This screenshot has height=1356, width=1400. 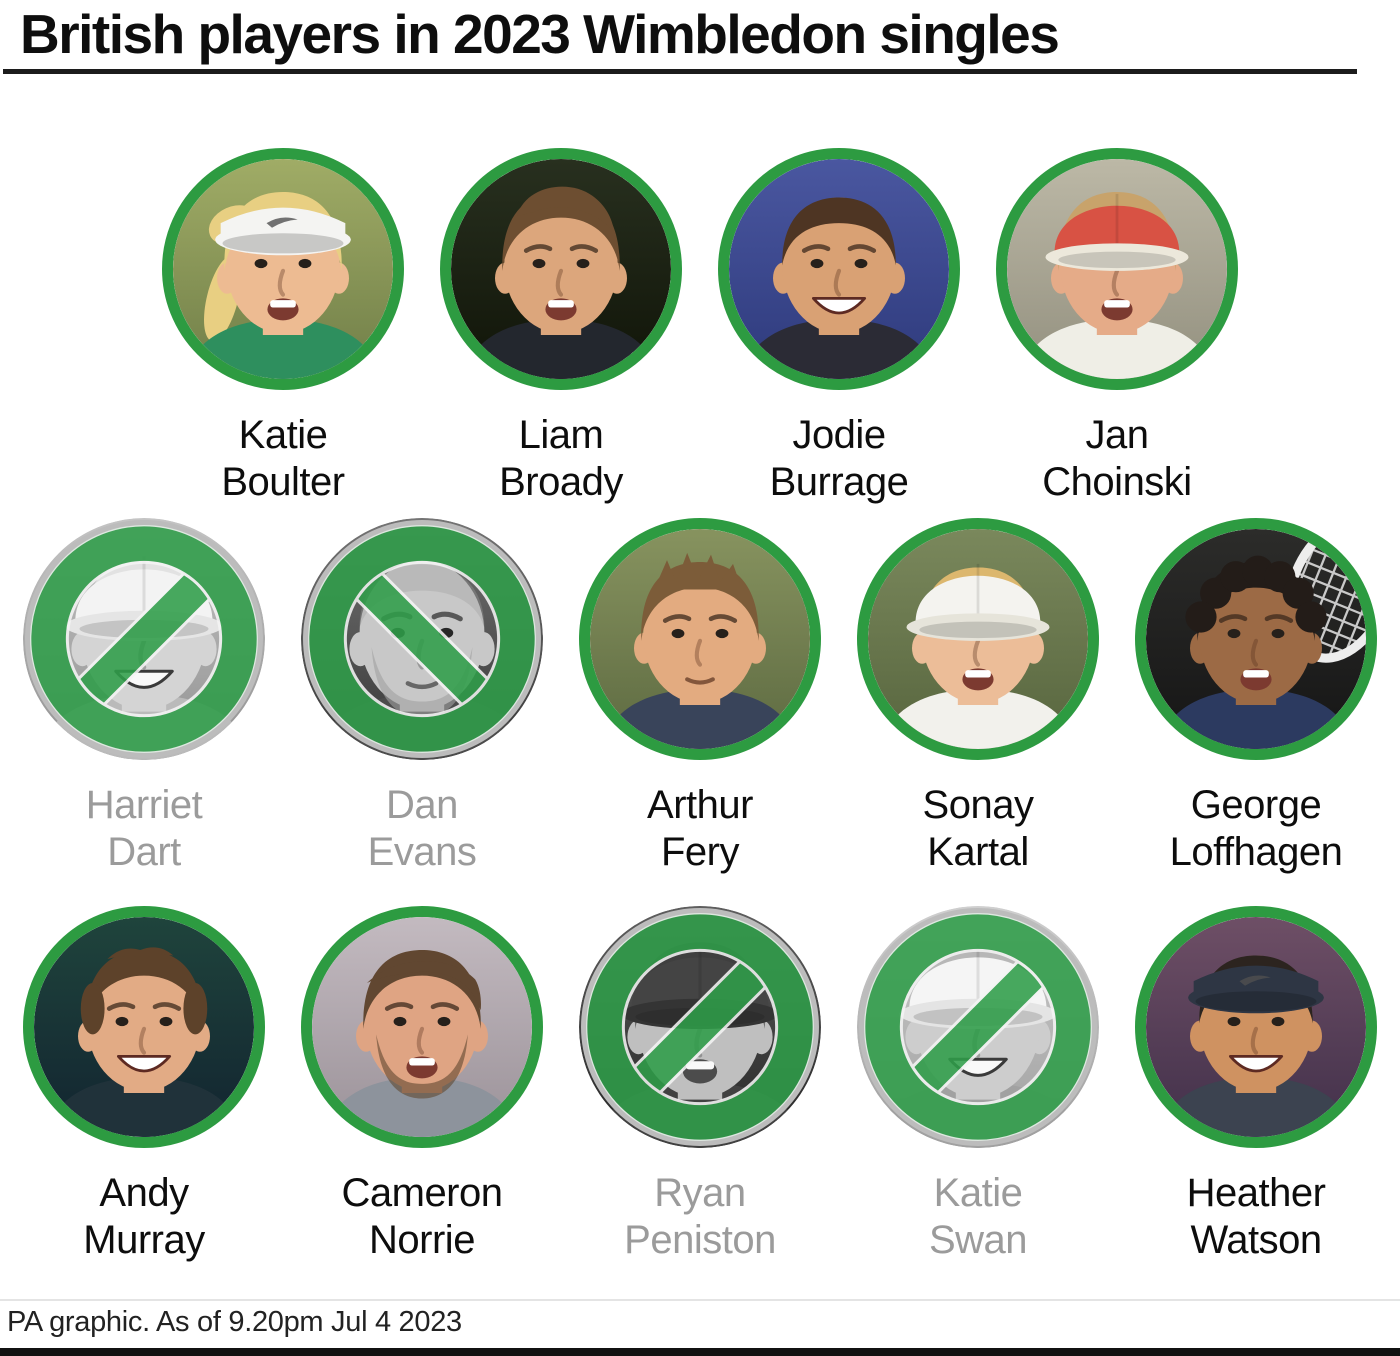 What do you see at coordinates (1256, 1217) in the screenshot?
I see `player-name: Heather Watson` at bounding box center [1256, 1217].